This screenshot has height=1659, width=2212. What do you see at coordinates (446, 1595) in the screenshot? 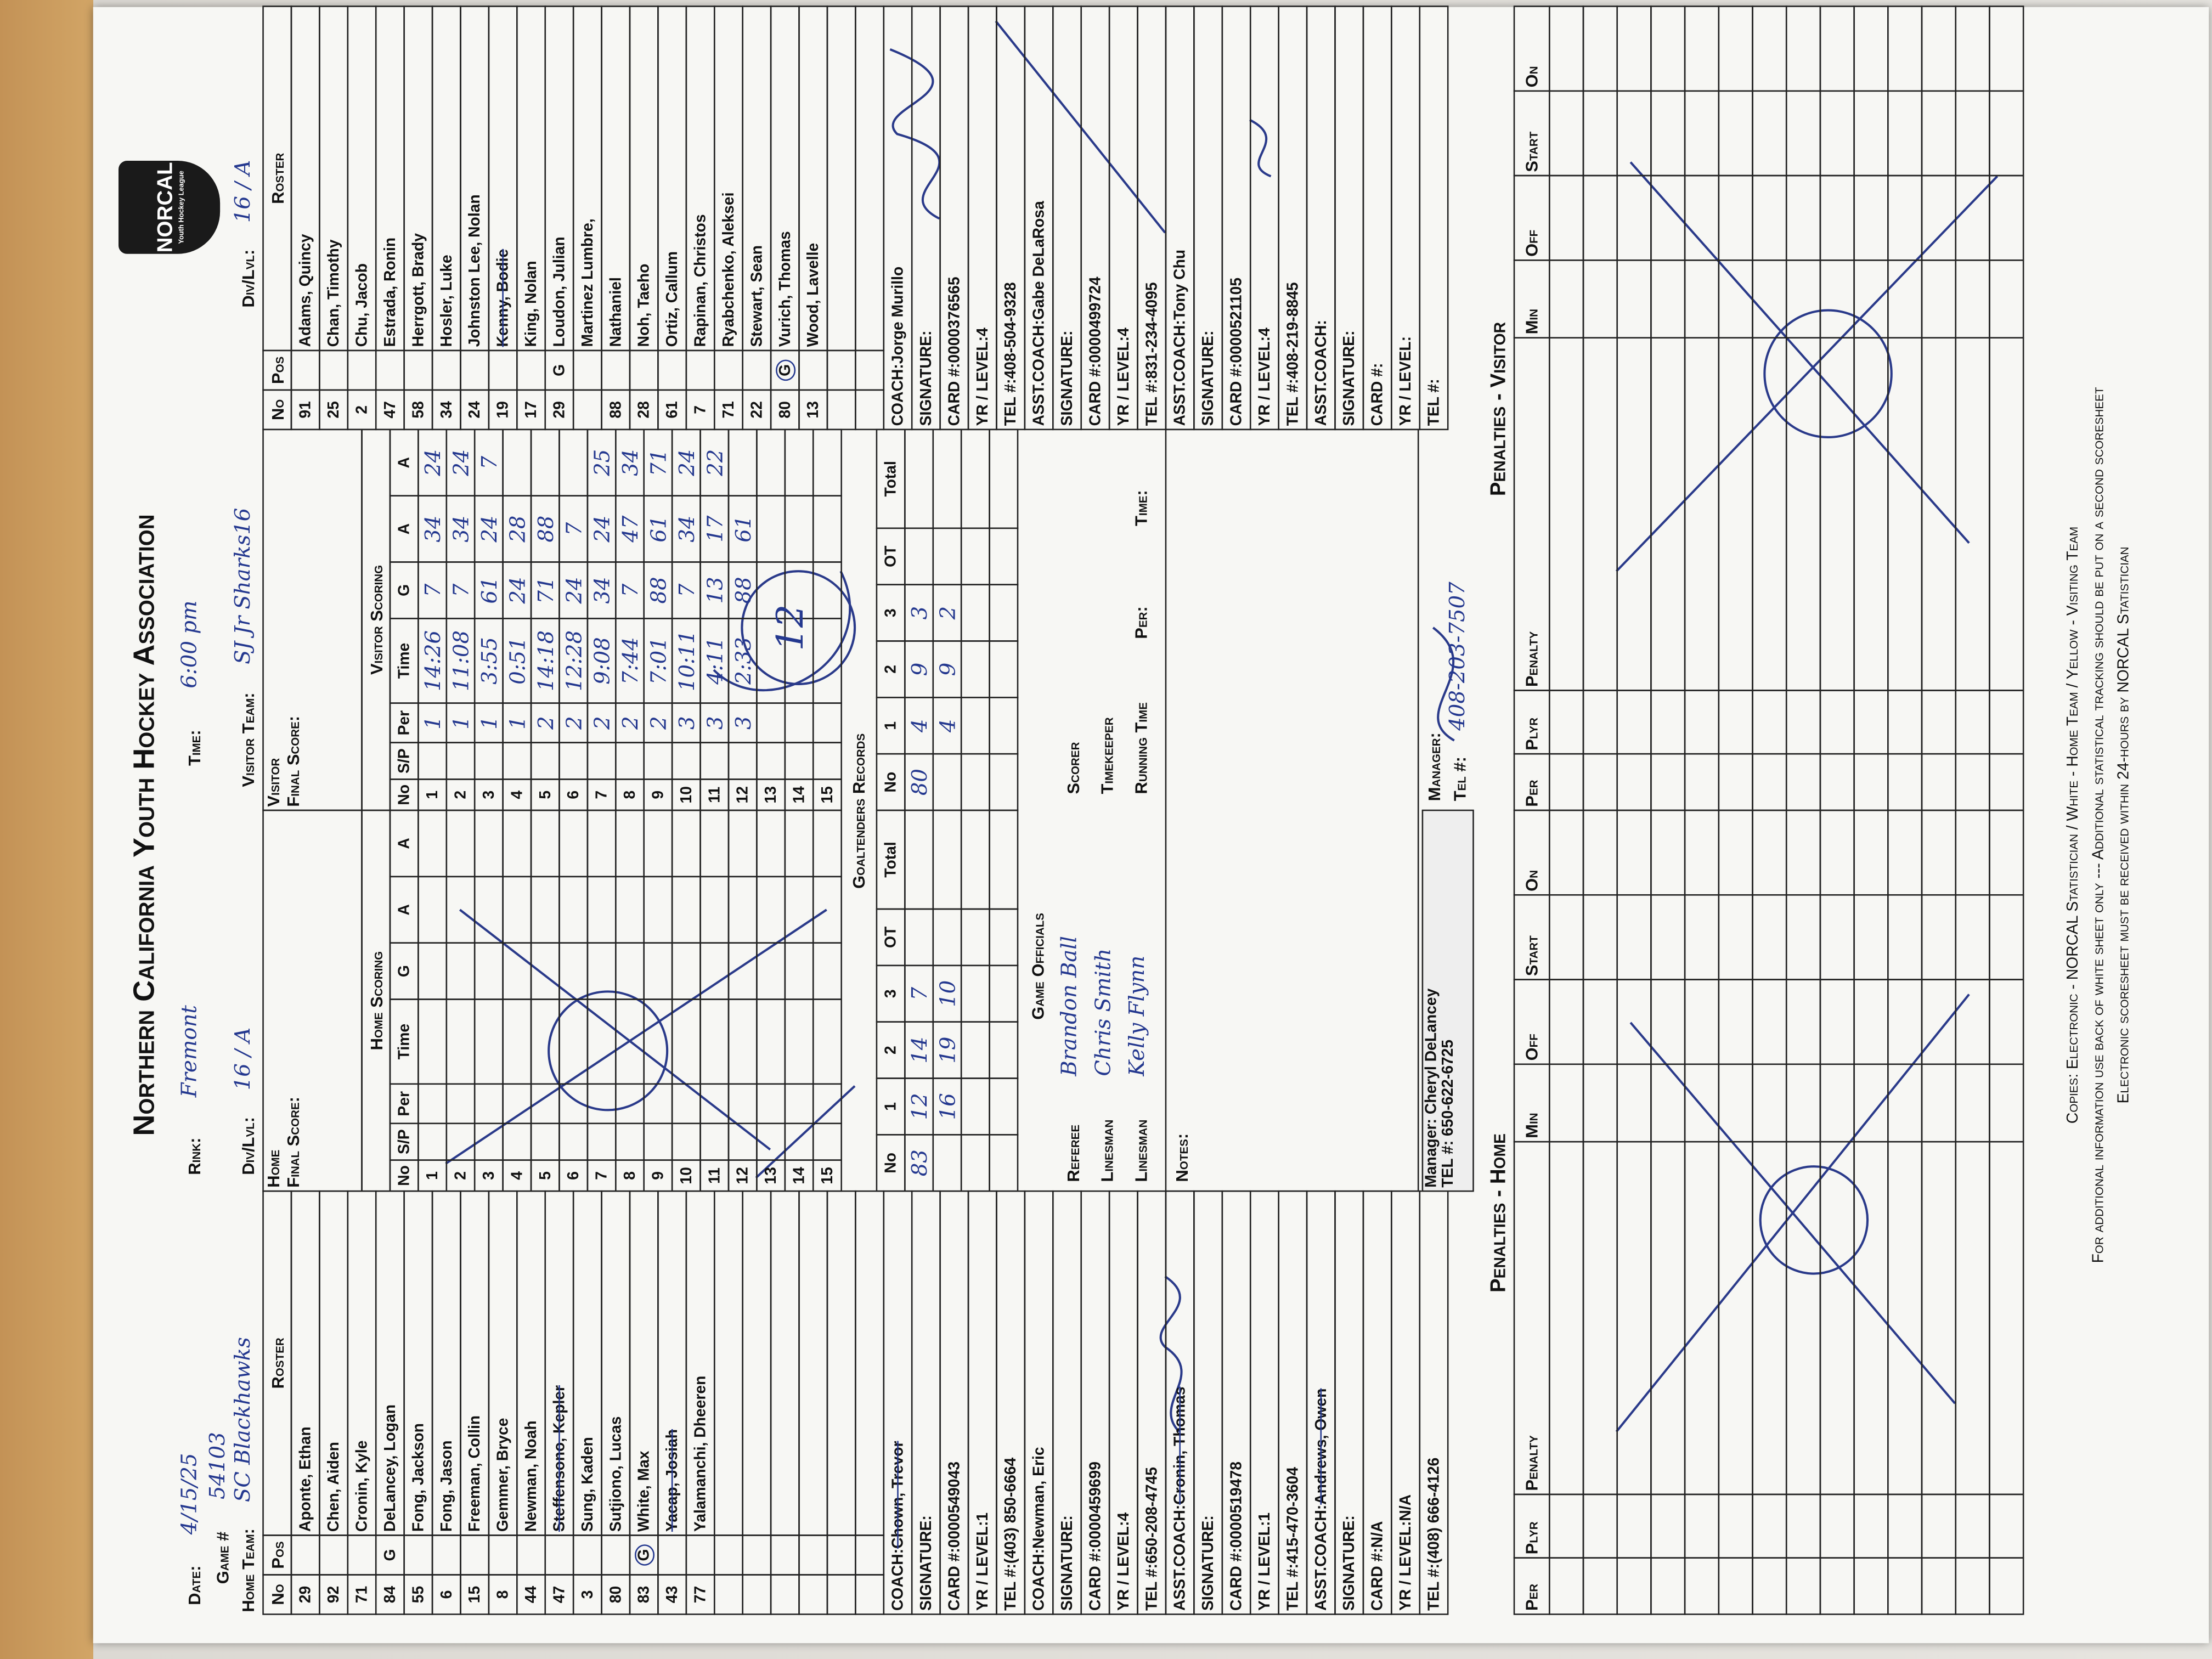
I see `roster-no: 6` at bounding box center [446, 1595].